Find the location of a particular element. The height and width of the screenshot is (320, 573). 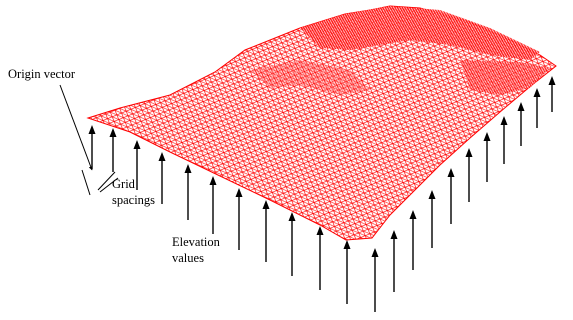

elevation-arrow-side-4-head is located at coordinates (432, 194).